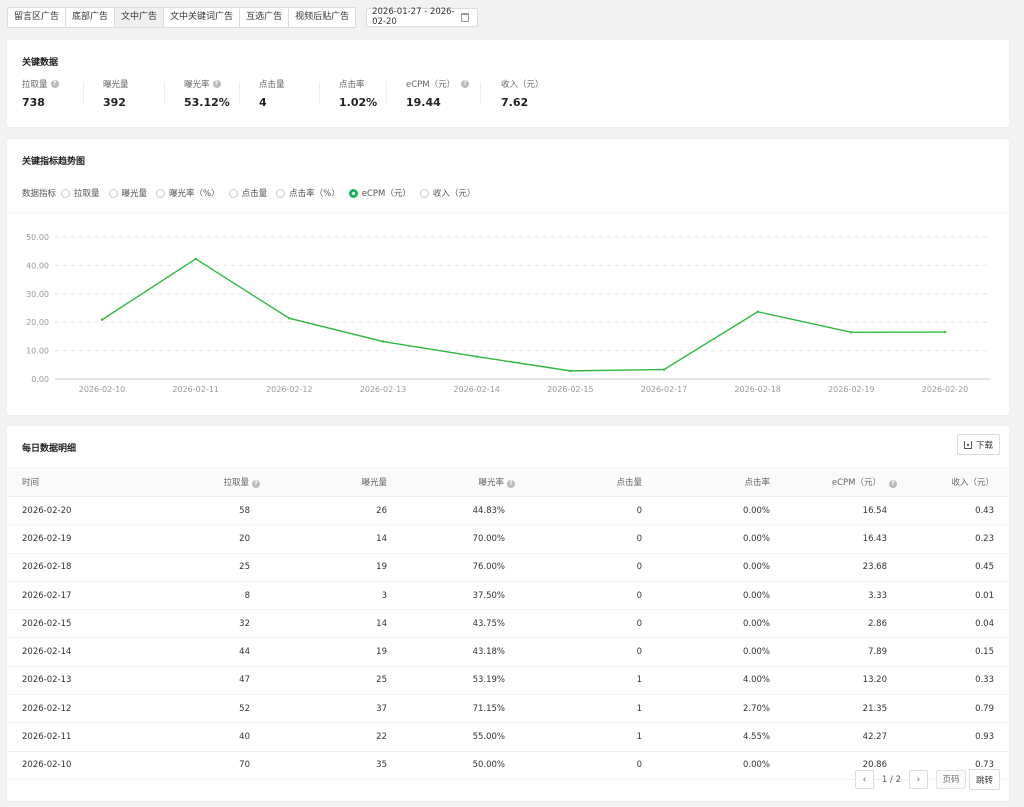 The image size is (1024, 807). I want to click on metric-exposure: 曝光量 392, so click(124, 93).